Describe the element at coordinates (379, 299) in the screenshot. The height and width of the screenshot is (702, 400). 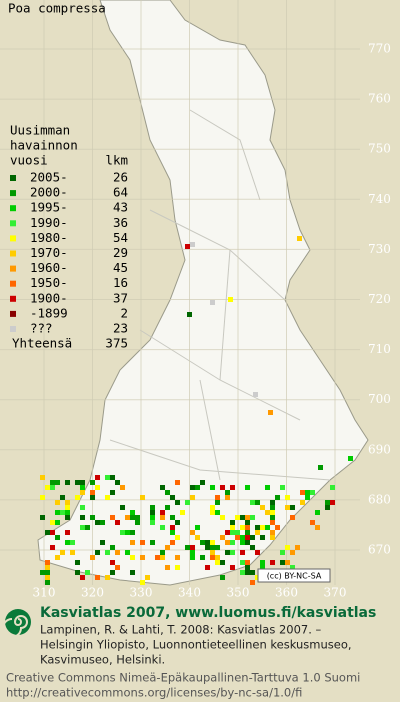
I see `north-label: 720` at that location.